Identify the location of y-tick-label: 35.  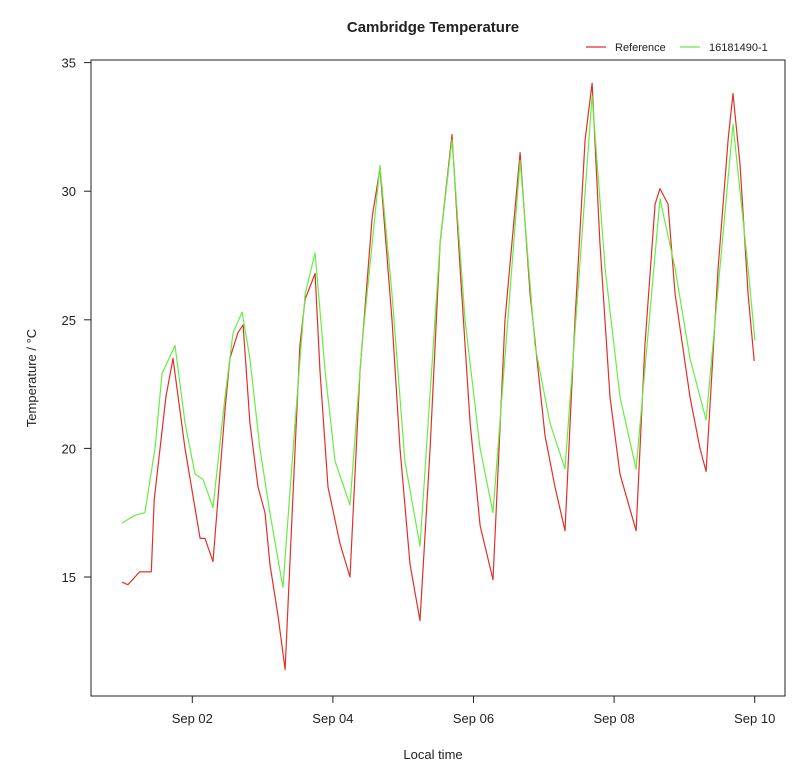
(69, 63).